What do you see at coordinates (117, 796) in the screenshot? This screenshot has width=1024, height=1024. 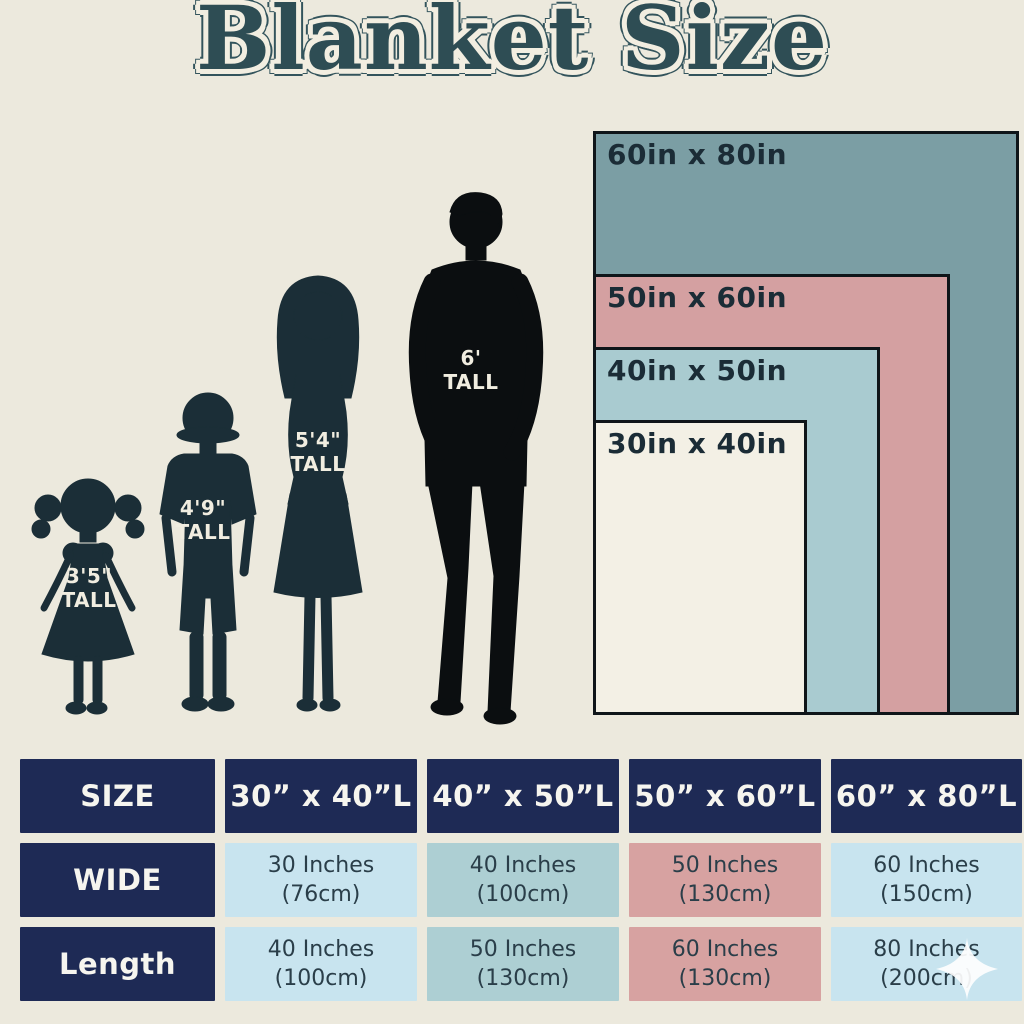 I see `table-header-size: SIZE` at bounding box center [117, 796].